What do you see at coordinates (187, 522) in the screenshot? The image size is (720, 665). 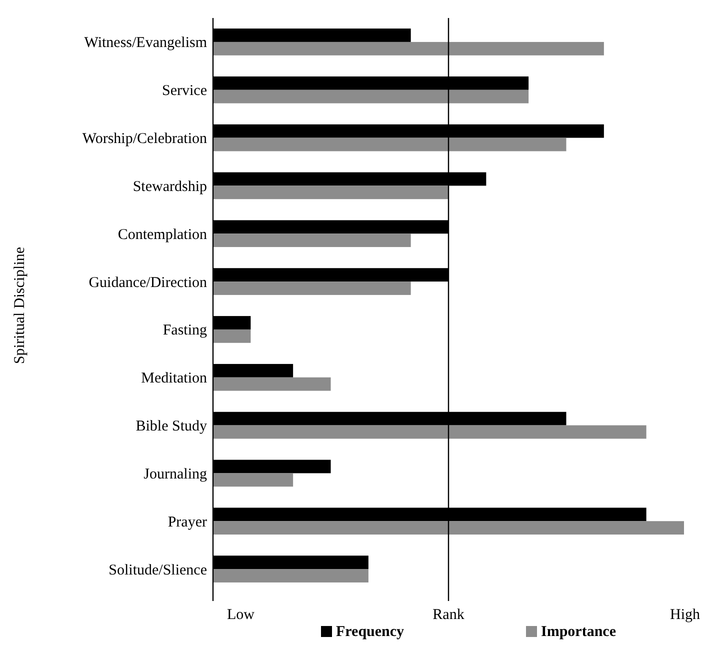 I see `y-tick-label: Prayer` at bounding box center [187, 522].